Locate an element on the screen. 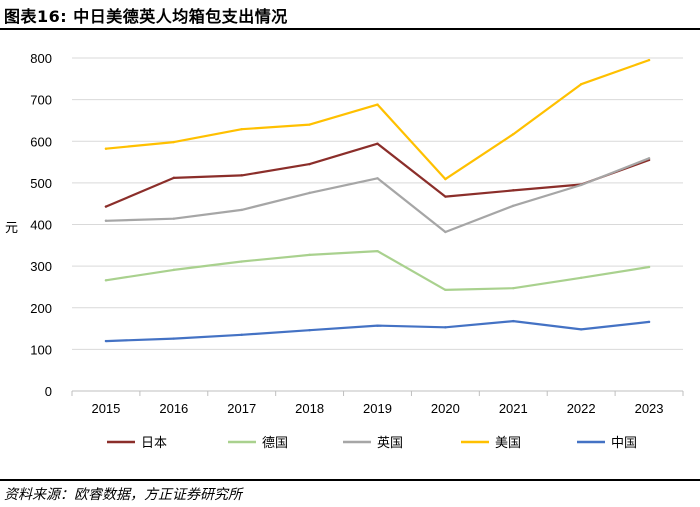 The image size is (700, 507). x-axis-ticks: 2015 2016 2017 2018 2019 2020 2021 2022 2023 is located at coordinates (377, 408).